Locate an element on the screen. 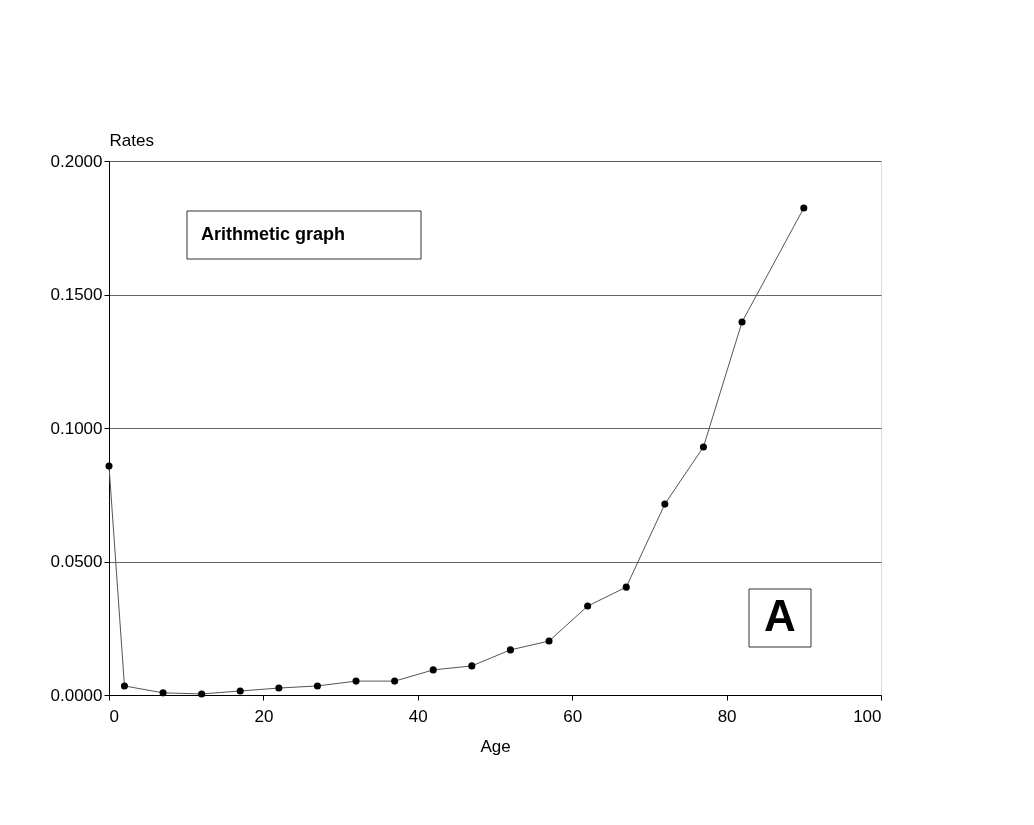  y-tick-label: 0.1000 is located at coordinates (76, 428).